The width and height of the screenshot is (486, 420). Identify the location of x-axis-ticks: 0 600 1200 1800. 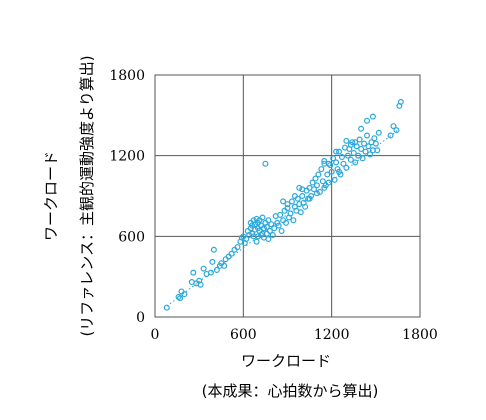
(294, 335).